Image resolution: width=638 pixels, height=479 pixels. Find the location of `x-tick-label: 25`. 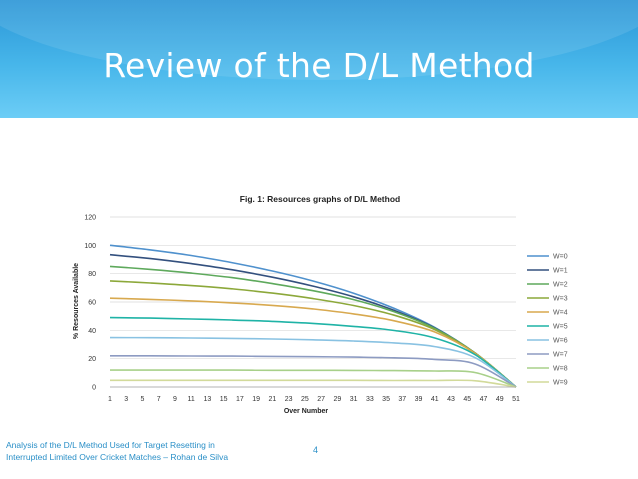

x-tick-label: 25 is located at coordinates (305, 399).